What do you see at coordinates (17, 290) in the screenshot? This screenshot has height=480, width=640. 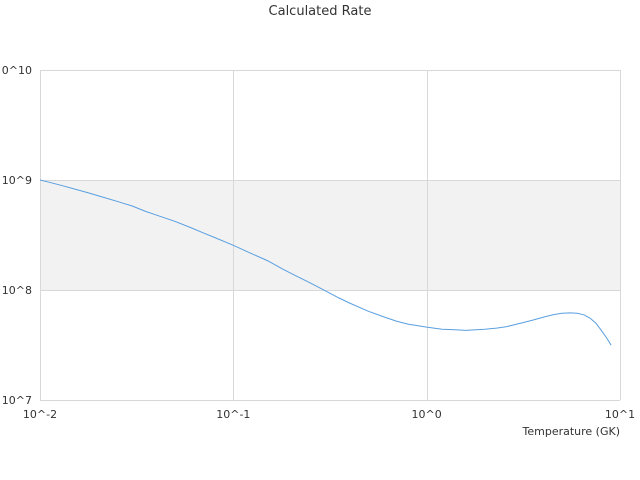 I see `y-tick-label: 10^8` at bounding box center [17, 290].